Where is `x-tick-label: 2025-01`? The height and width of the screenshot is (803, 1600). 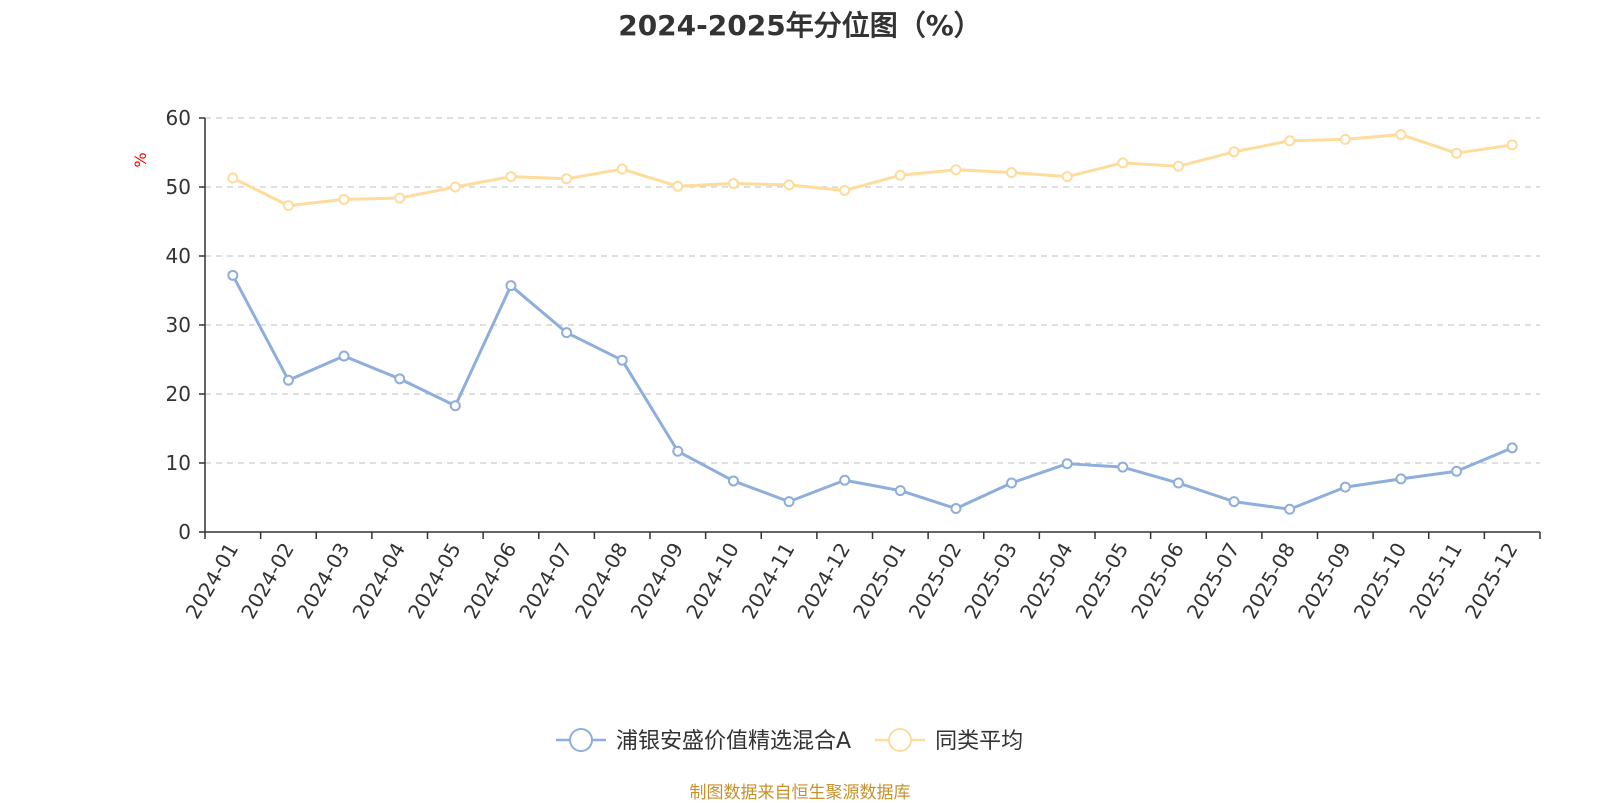 x-tick-label: 2025-01 is located at coordinates (879, 581).